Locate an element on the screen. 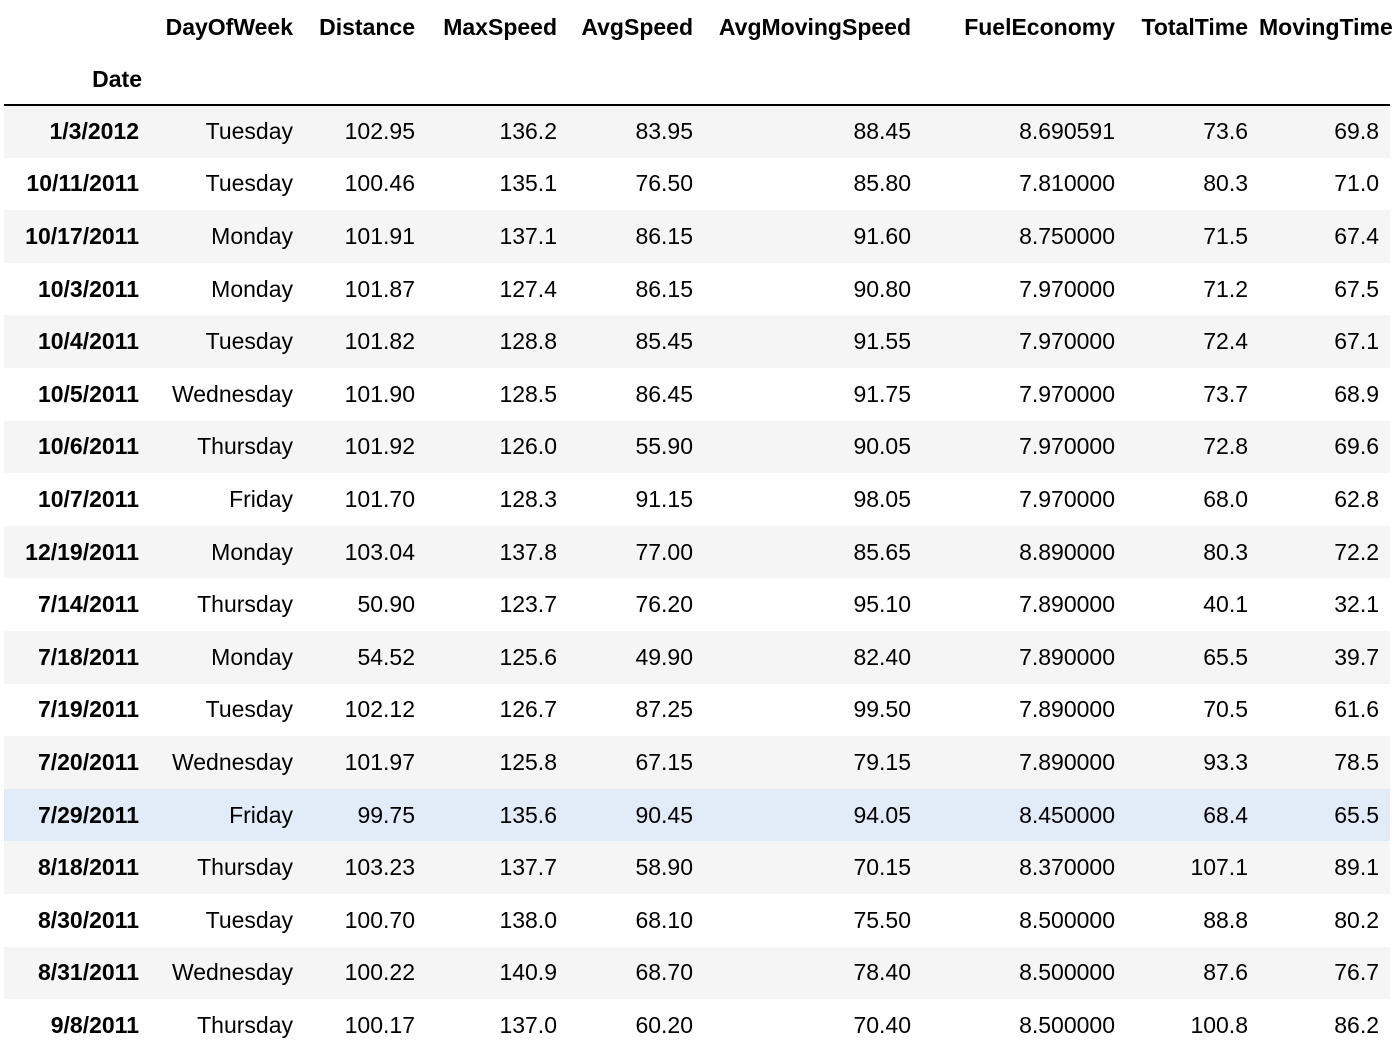 The width and height of the screenshot is (1400, 1056). row-index-date: 9/8/2011 is located at coordinates (77, 1025).